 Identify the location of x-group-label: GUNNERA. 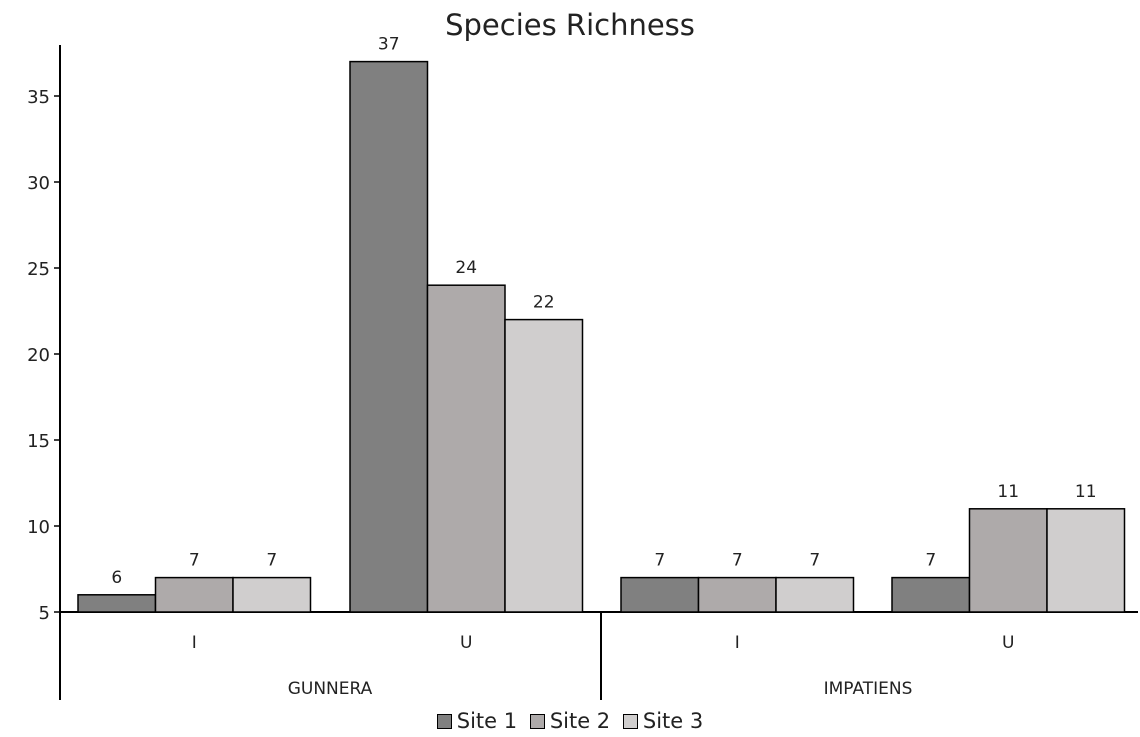
(330, 689).